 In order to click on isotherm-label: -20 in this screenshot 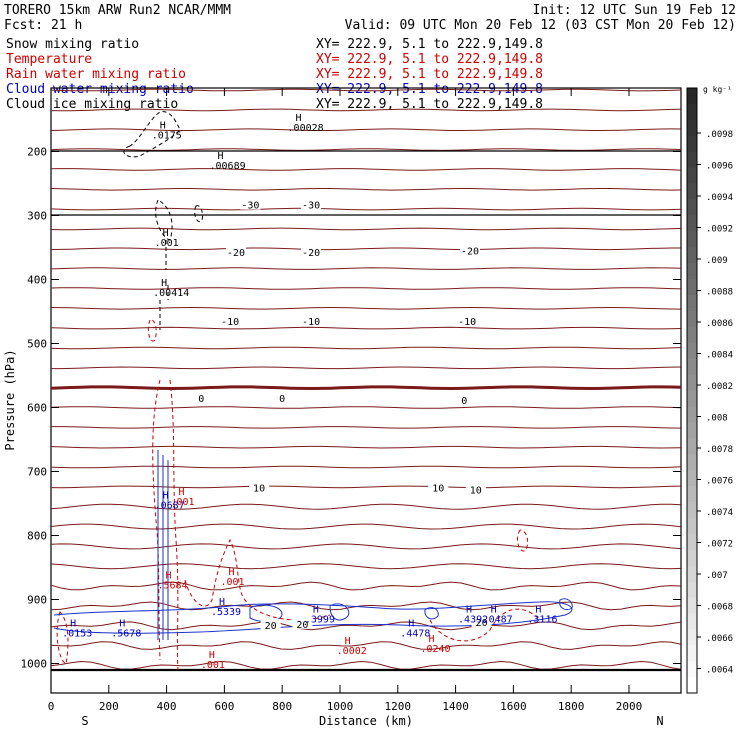, I will do `click(470, 252)`.